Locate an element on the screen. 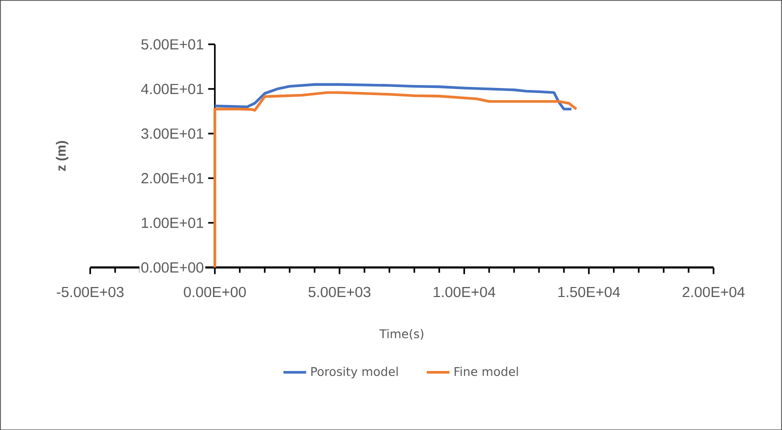  x-tick-label: 2.00E+04 is located at coordinates (713, 292).